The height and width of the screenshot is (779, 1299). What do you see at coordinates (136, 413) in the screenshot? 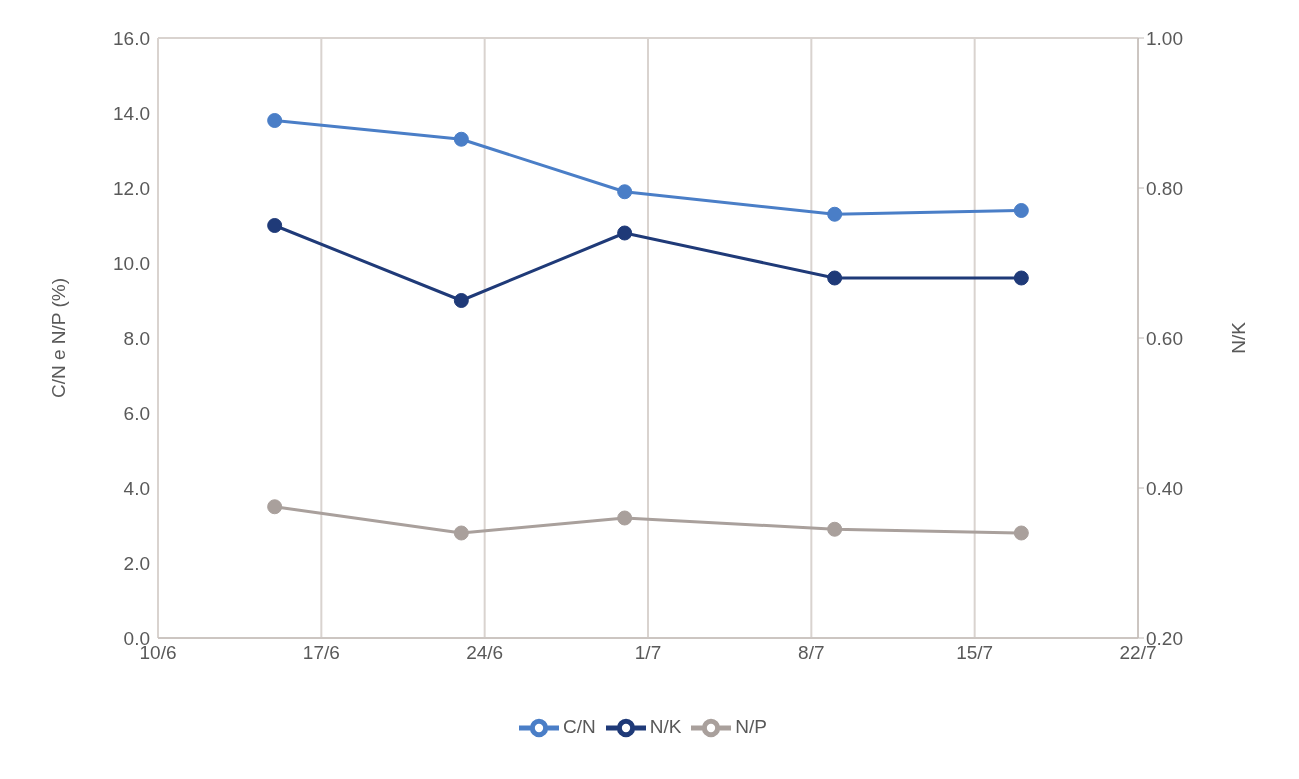
I see `y-tick-label: 6.0` at bounding box center [136, 413].